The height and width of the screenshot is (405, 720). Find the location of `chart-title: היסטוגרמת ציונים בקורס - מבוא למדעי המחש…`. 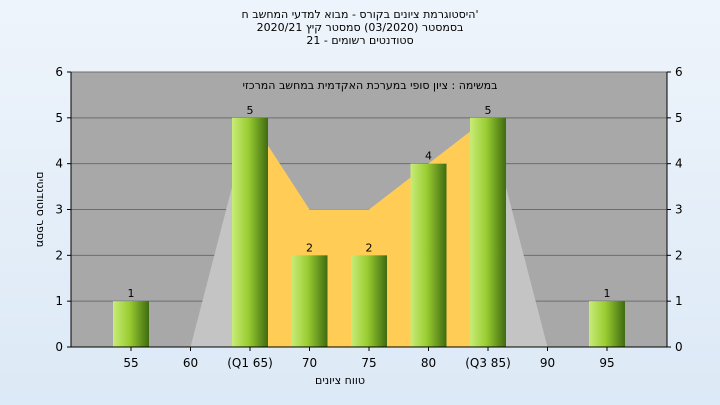

chart-title: היסטוגרמת ציונים בקורס - מבוא למדעי המחש… is located at coordinates (360, 14).